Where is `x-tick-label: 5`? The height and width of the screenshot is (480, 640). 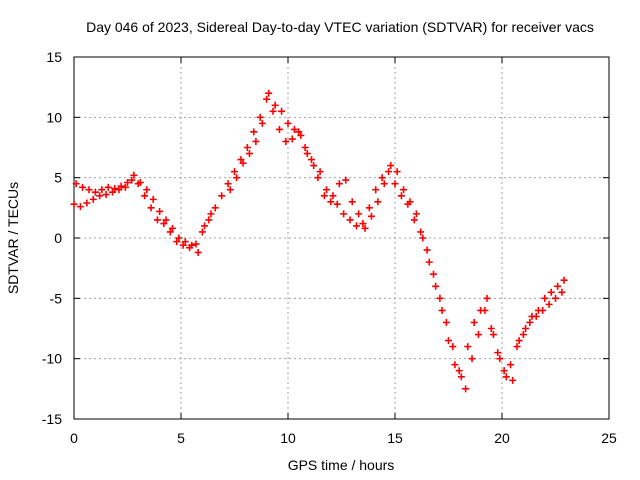 x-tick-label: 5 is located at coordinates (181, 438).